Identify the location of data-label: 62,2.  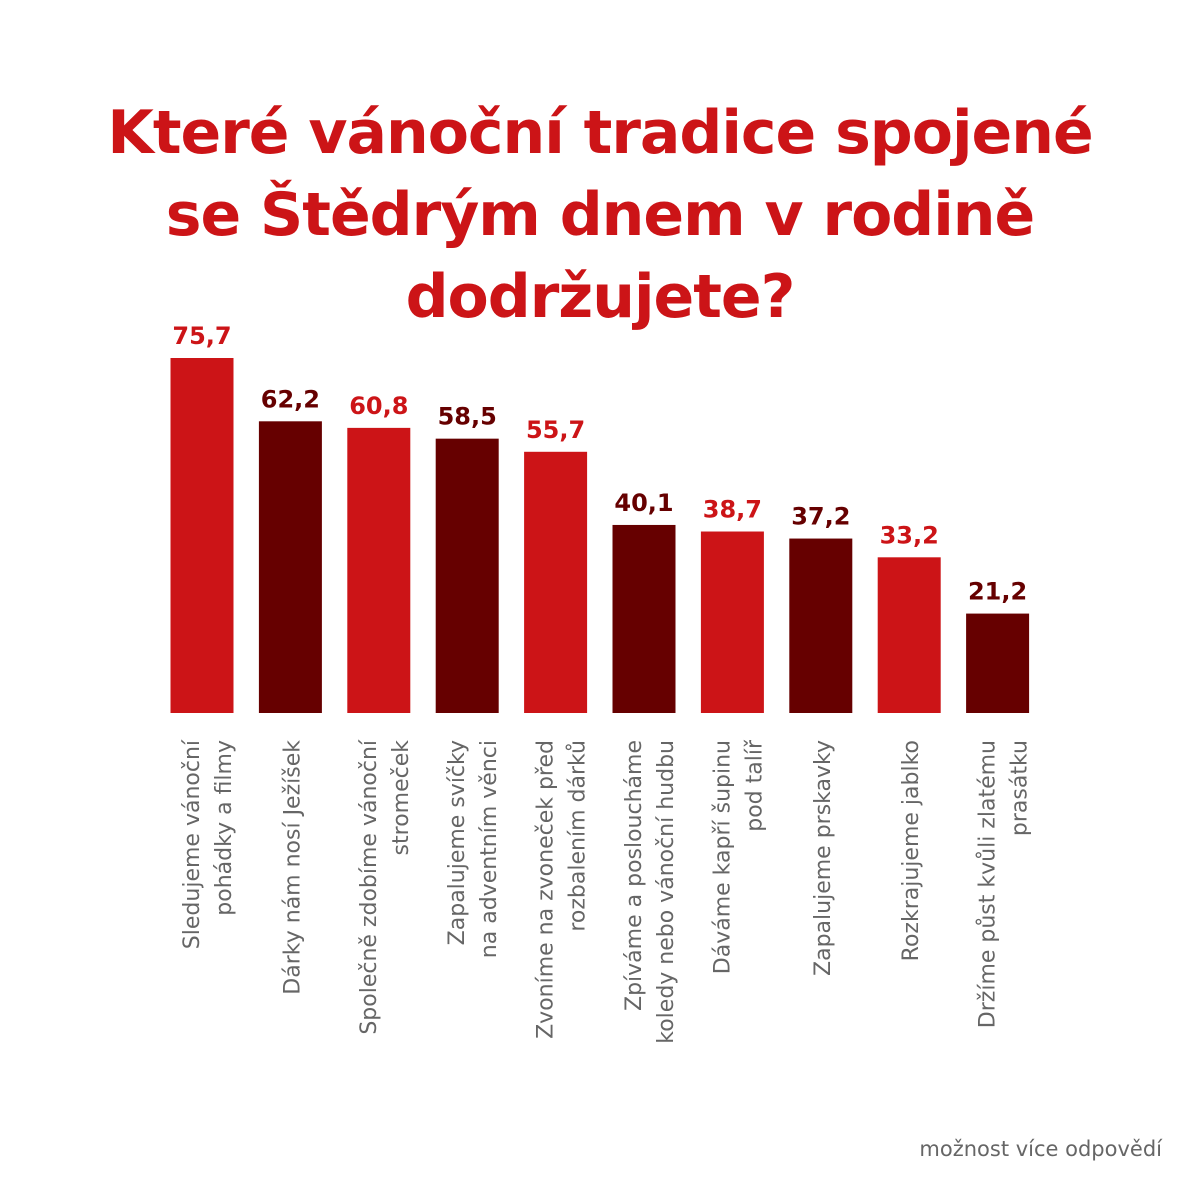
(290, 399).